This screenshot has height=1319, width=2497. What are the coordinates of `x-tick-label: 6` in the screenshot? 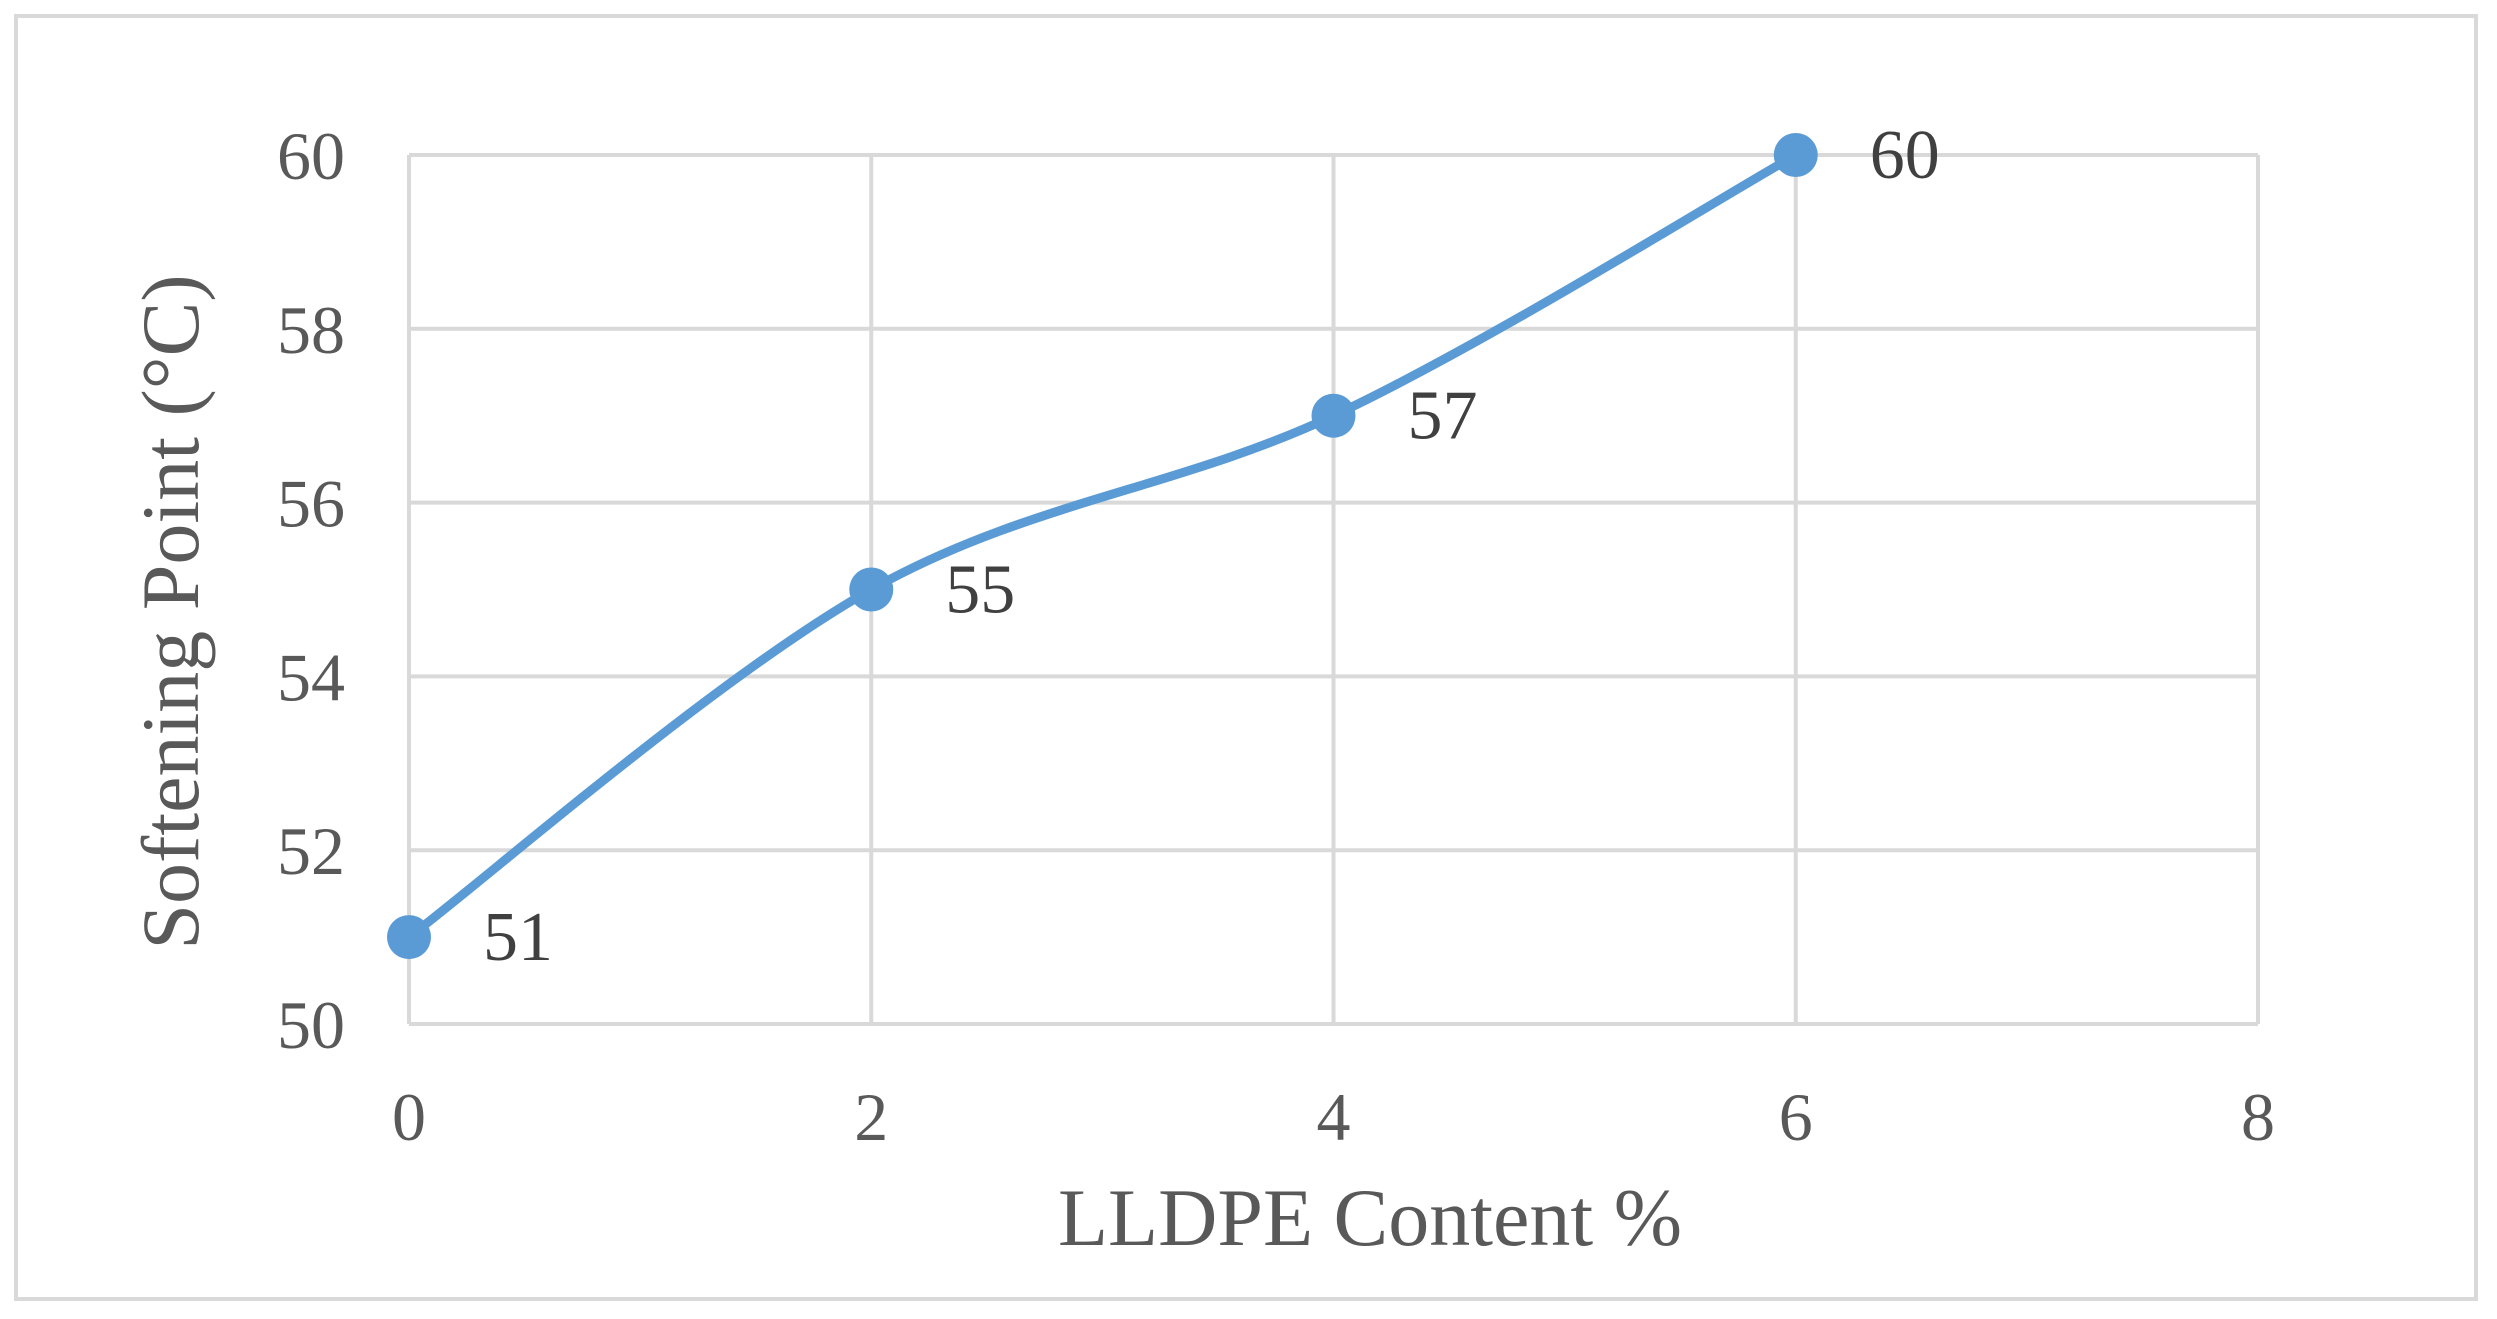 It's located at (1796, 1117).